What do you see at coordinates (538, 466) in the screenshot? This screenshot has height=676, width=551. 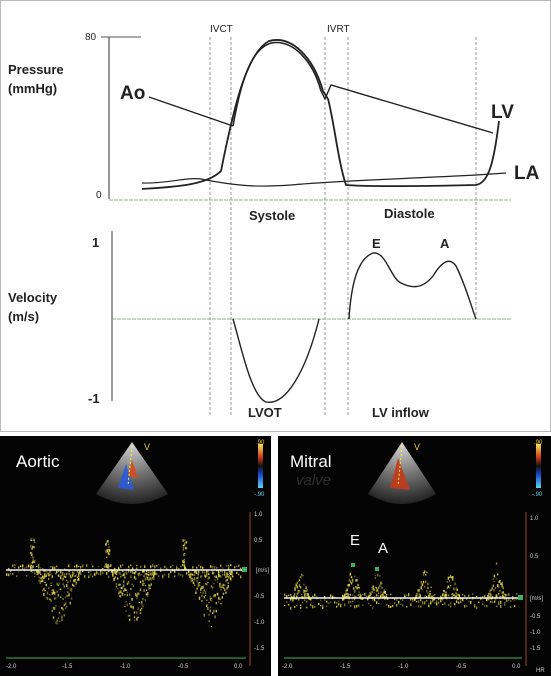 I see `mitral-color-scale` at bounding box center [538, 466].